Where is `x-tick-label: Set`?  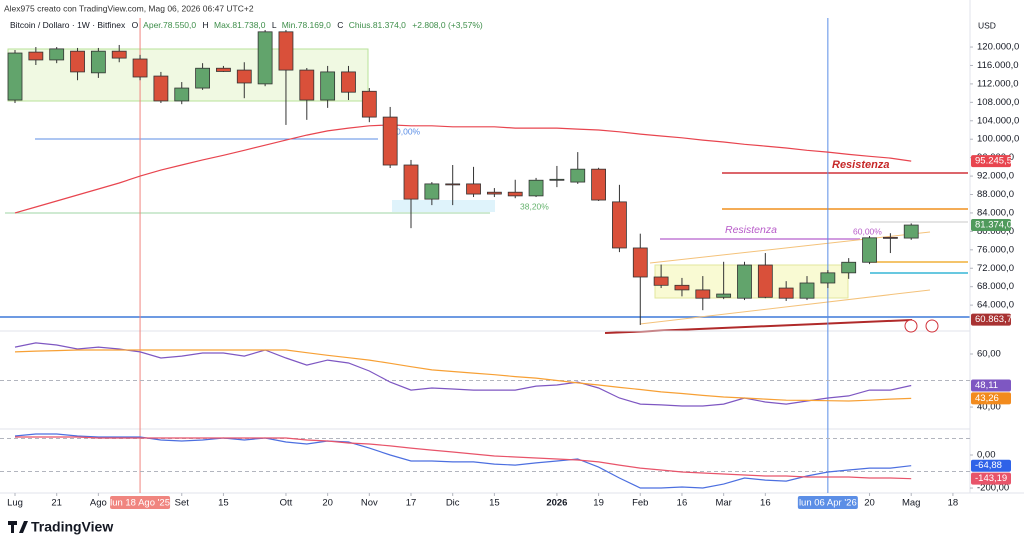
x-tick-label: Set is located at coordinates (182, 503).